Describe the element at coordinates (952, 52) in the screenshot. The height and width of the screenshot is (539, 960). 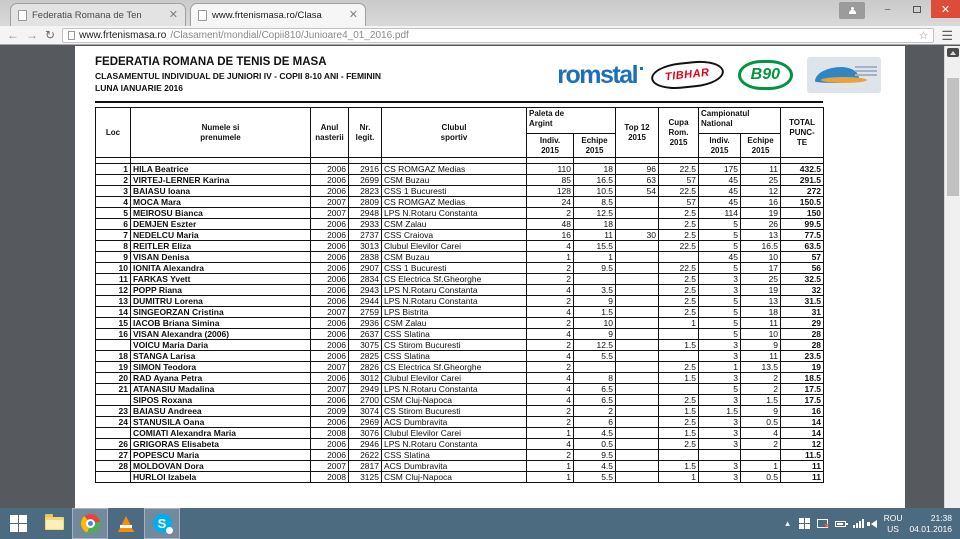
I see `scroll-up-icon` at that location.